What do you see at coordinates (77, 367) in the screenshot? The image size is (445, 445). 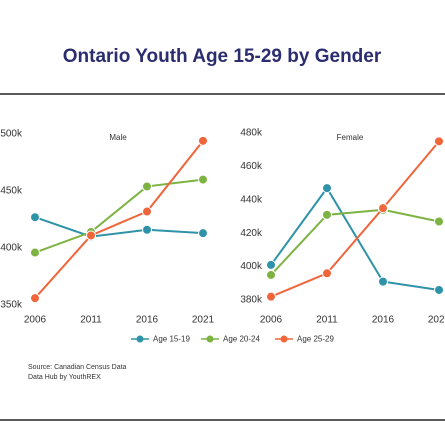 I see `source: Source: Canadian Census Data` at bounding box center [77, 367].